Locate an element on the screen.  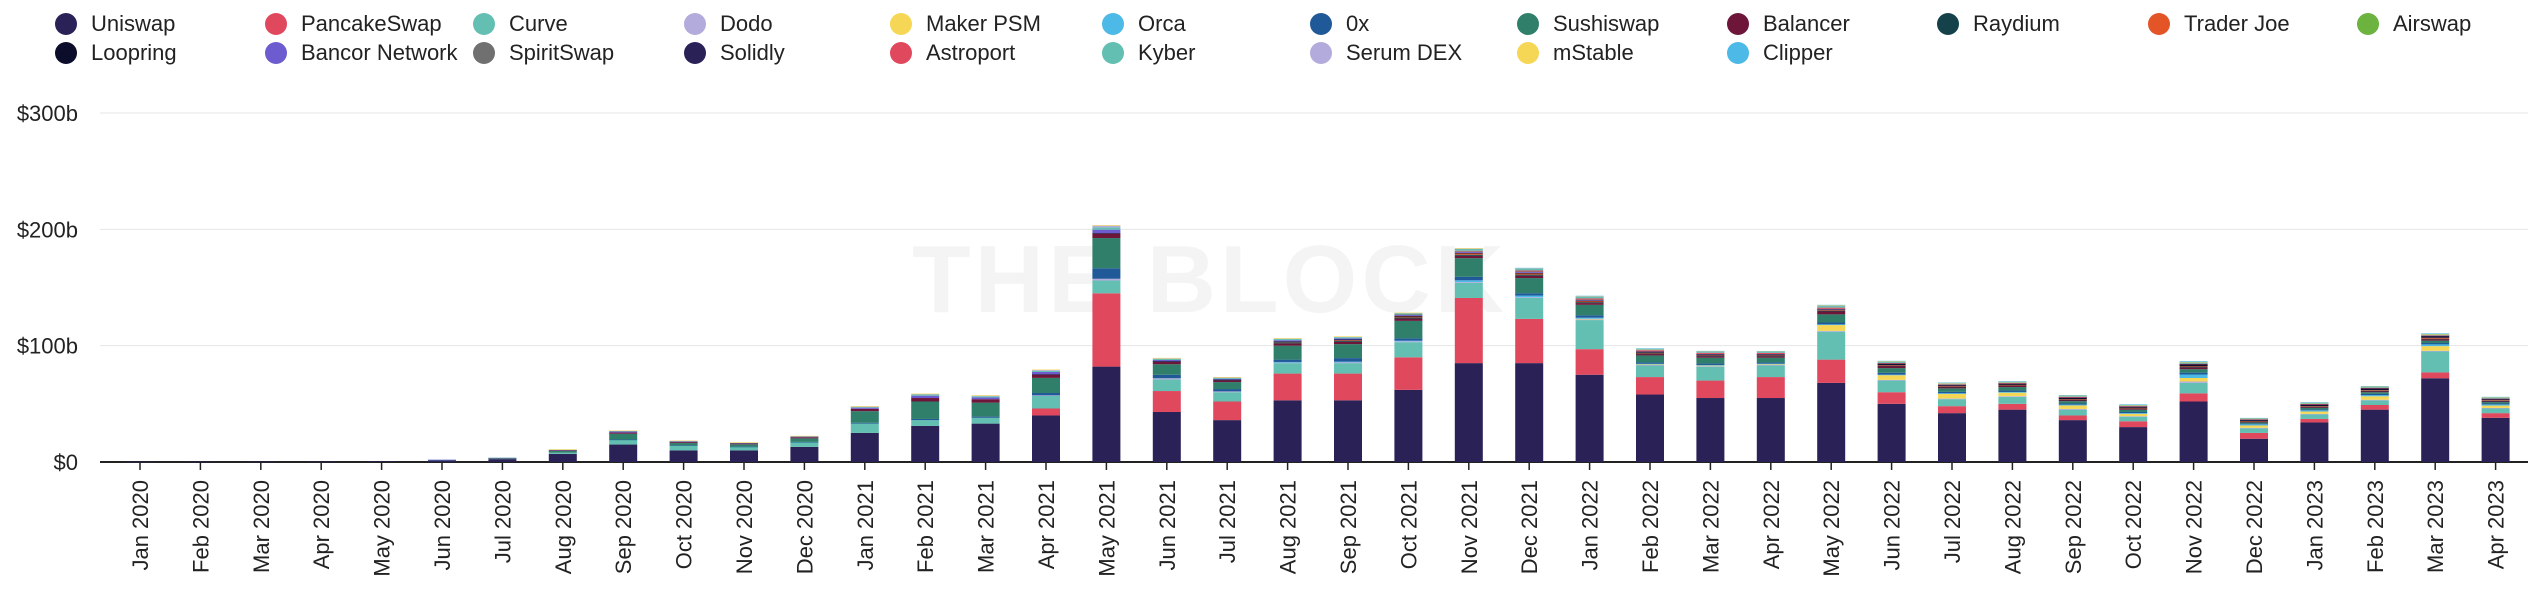
legend-item-airswap: Airswap is located at coordinates (2414, 24).